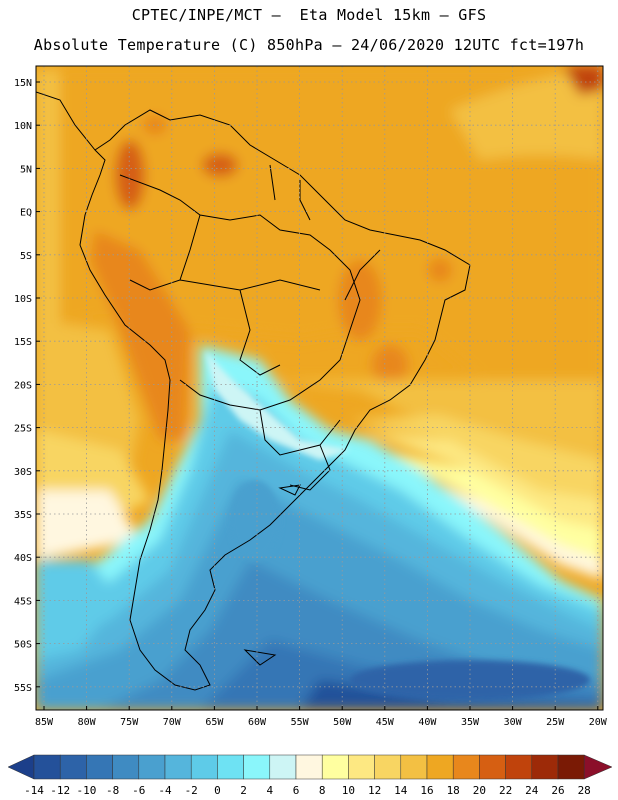 The height and width of the screenshot is (800, 618). I want to click on colorbar, so click(310, 767).